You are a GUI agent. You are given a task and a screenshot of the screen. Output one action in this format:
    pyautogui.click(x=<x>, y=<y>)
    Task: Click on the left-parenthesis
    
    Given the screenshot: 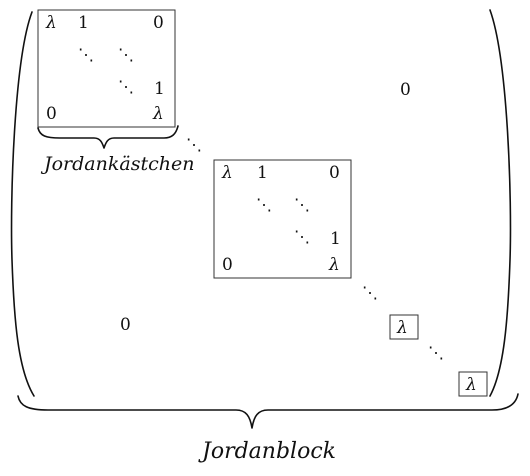 What is the action you would take?
    pyautogui.click(x=22, y=204)
    